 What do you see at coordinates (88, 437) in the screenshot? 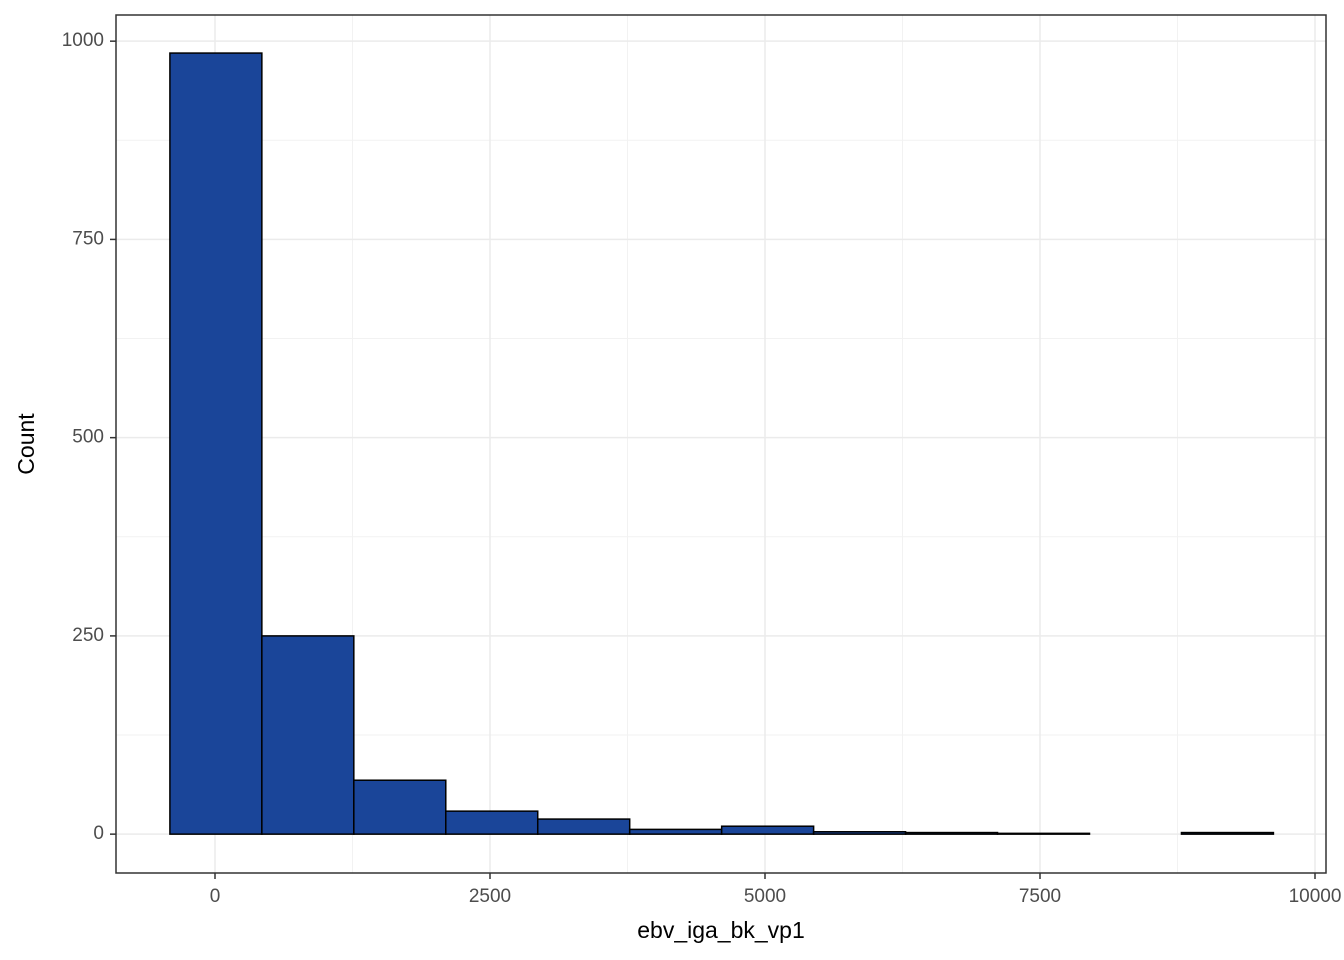
I see `y-tick-label: 500` at bounding box center [88, 437].